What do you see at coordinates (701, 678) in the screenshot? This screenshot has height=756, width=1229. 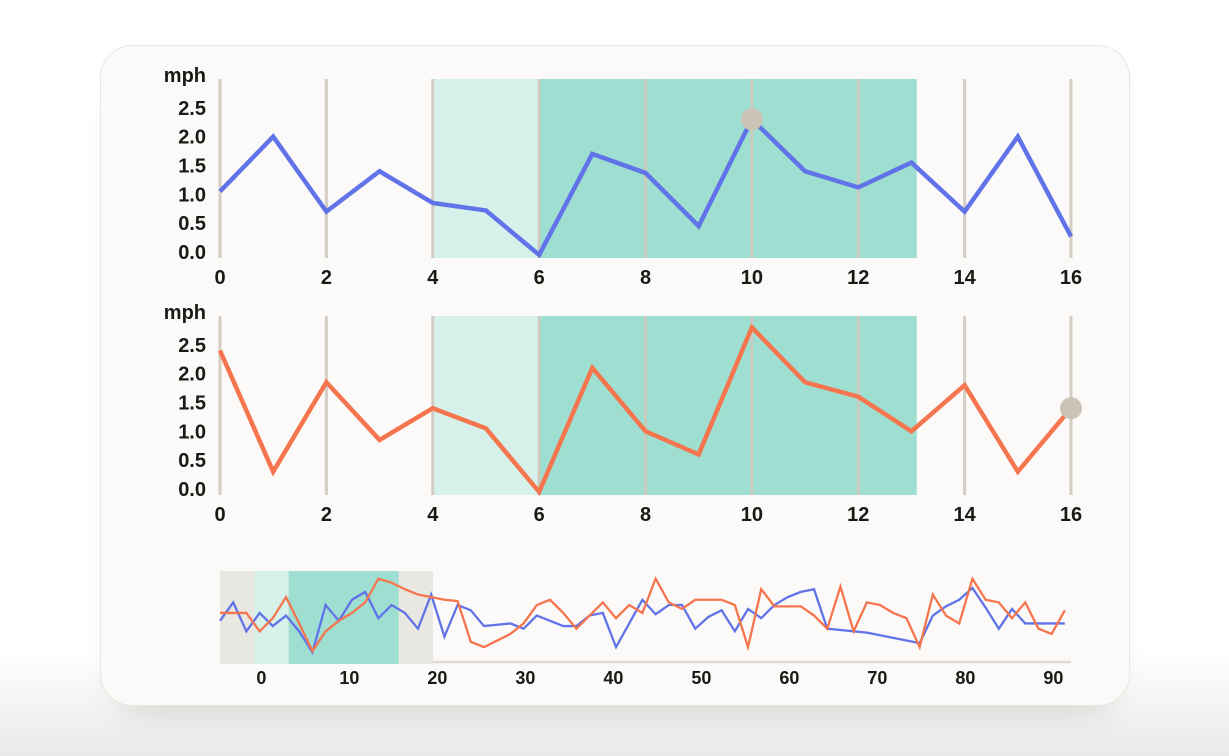 I see `overview-x-tick-label: 50` at bounding box center [701, 678].